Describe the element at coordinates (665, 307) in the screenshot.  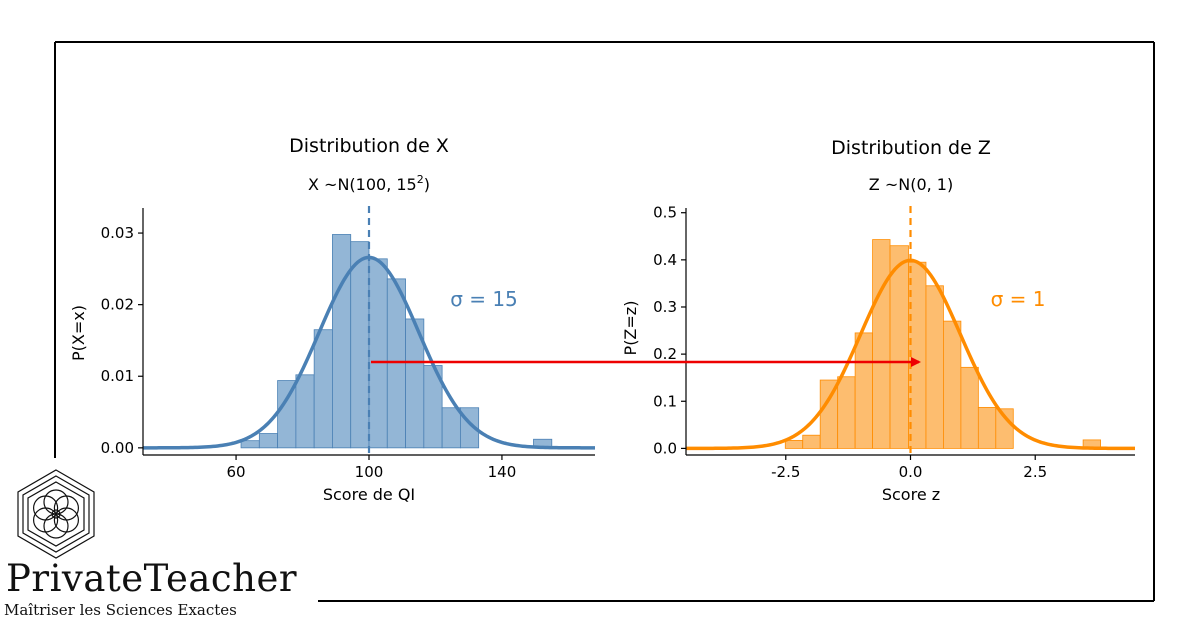
I see `chart-z-y-tick-label: 0.3` at that location.